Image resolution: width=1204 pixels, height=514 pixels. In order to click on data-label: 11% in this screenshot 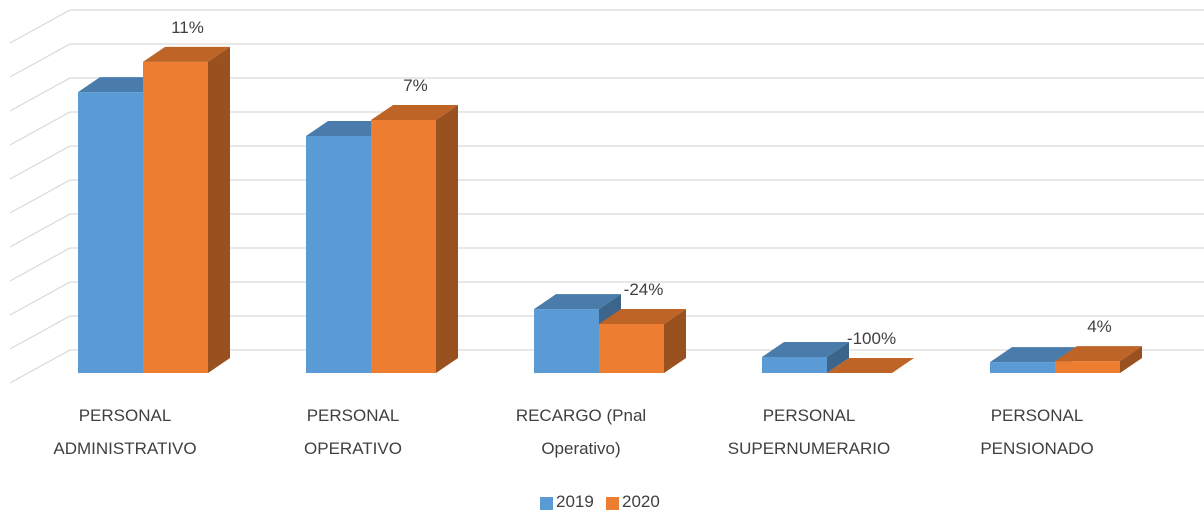, I will do `click(187, 27)`.